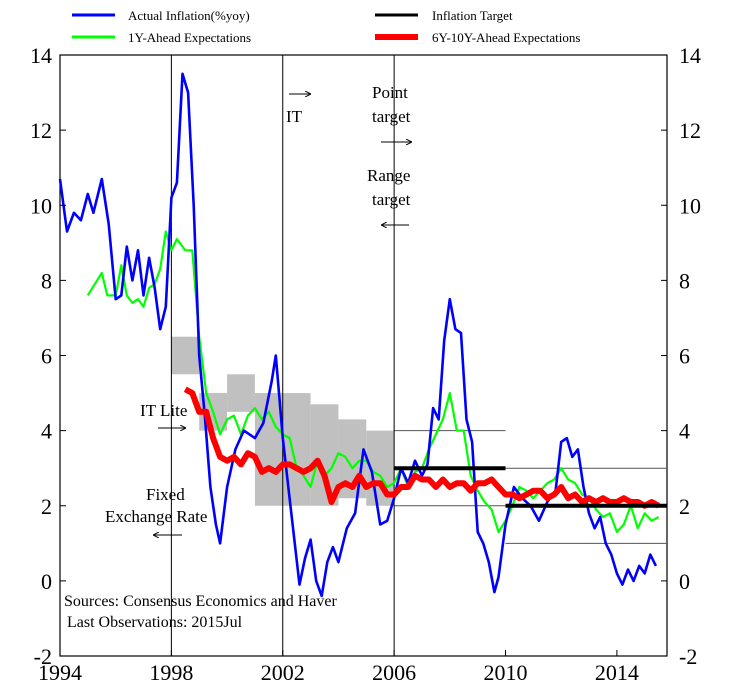 The width and height of the screenshot is (731, 685). What do you see at coordinates (41, 130) in the screenshot?
I see `y-tick-left-label: 12` at bounding box center [41, 130].